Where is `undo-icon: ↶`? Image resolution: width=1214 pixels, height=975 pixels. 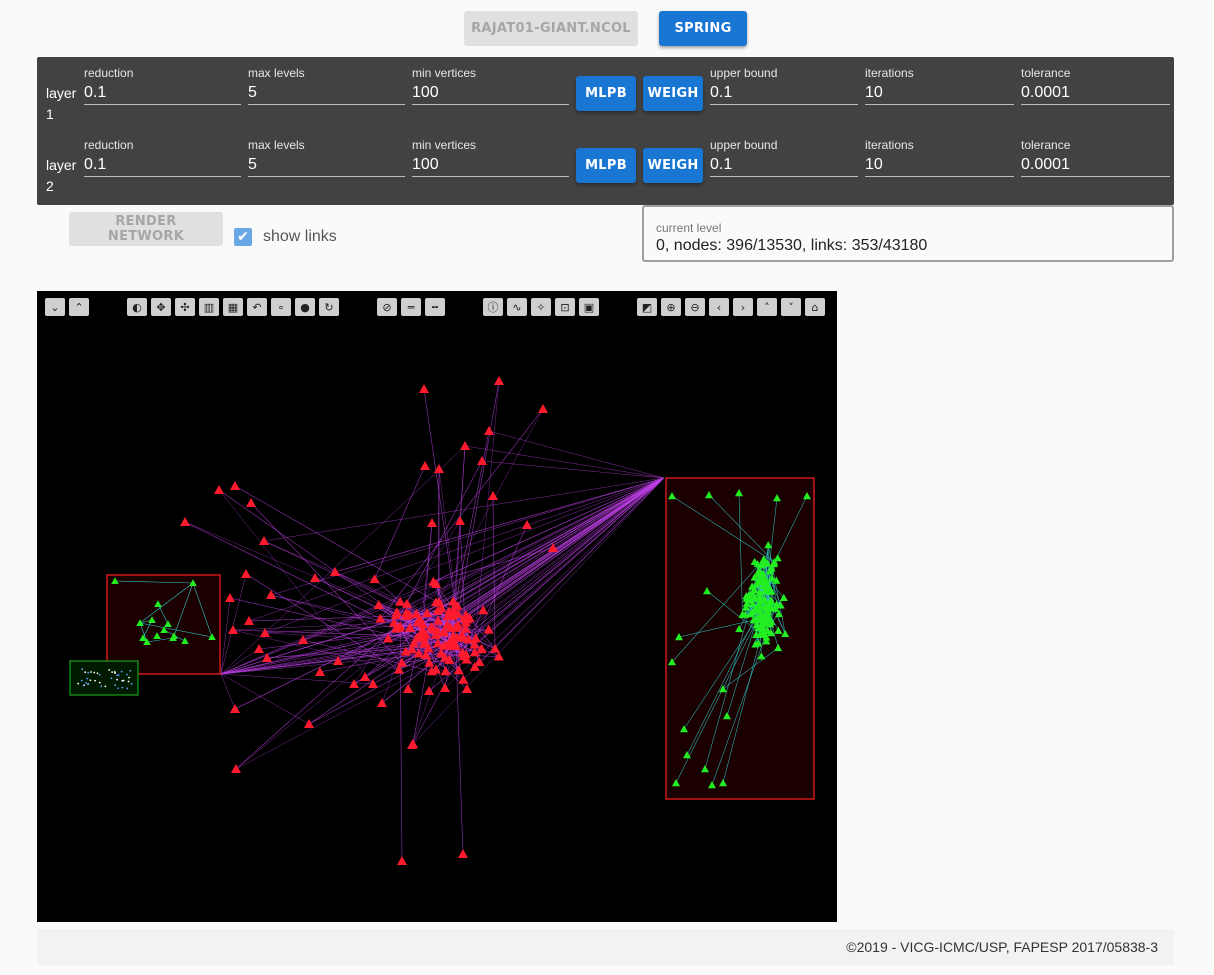 undo-icon: ↶ is located at coordinates (257, 307).